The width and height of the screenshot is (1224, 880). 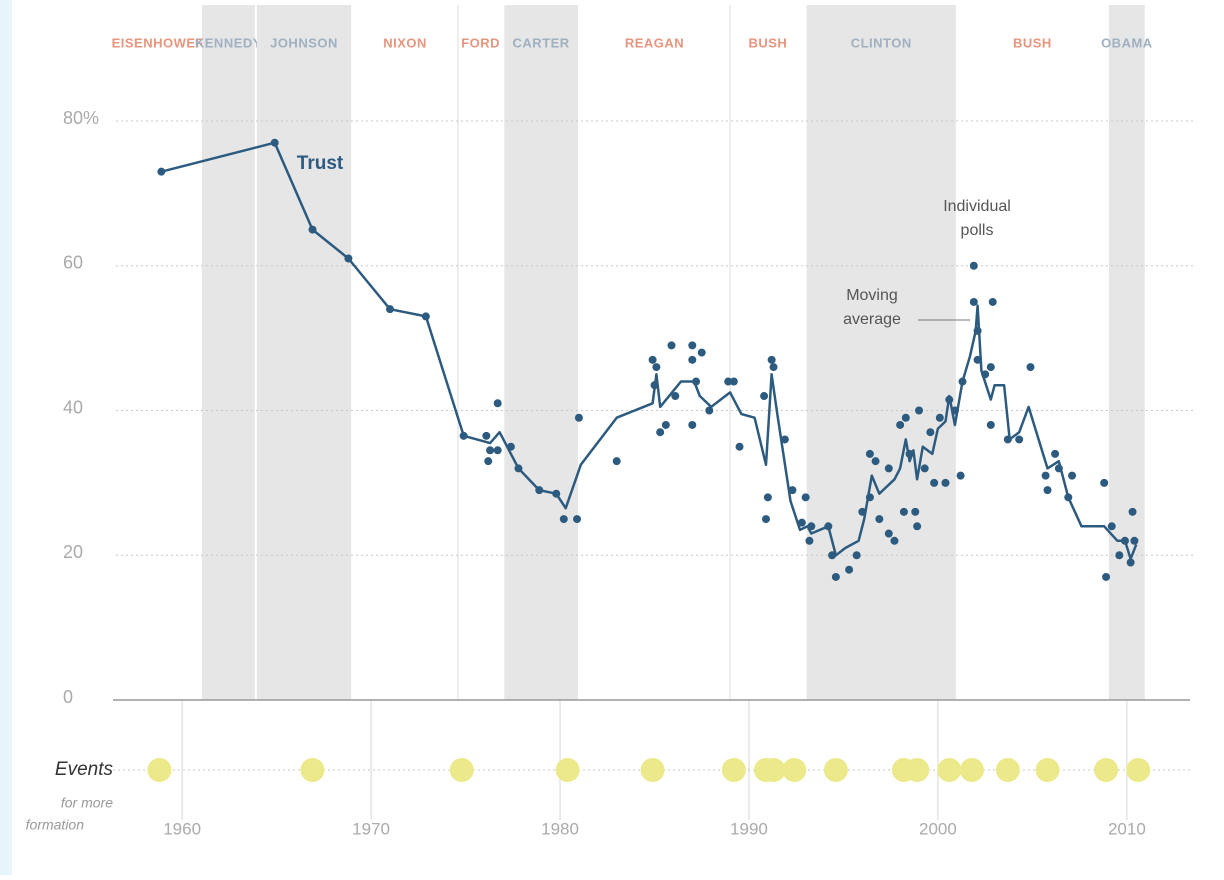 I want to click on x-tick-label: 1960, so click(x=182, y=828).